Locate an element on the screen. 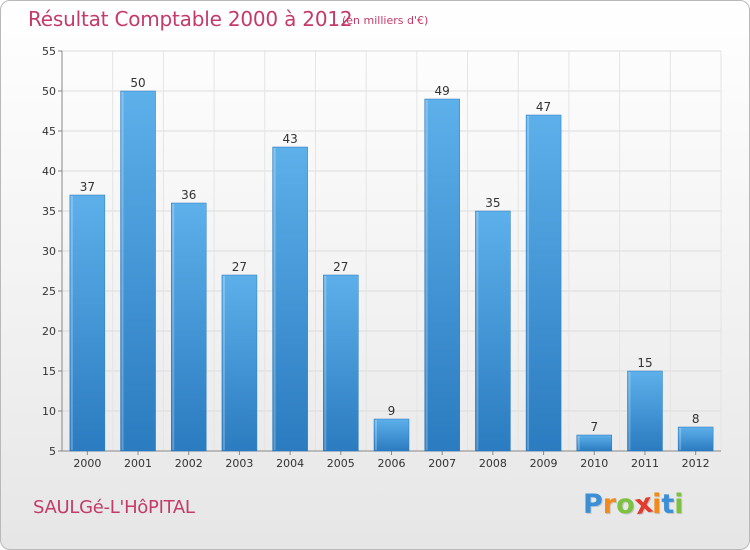 The height and width of the screenshot is (550, 750). value-label: 36 is located at coordinates (188, 195).